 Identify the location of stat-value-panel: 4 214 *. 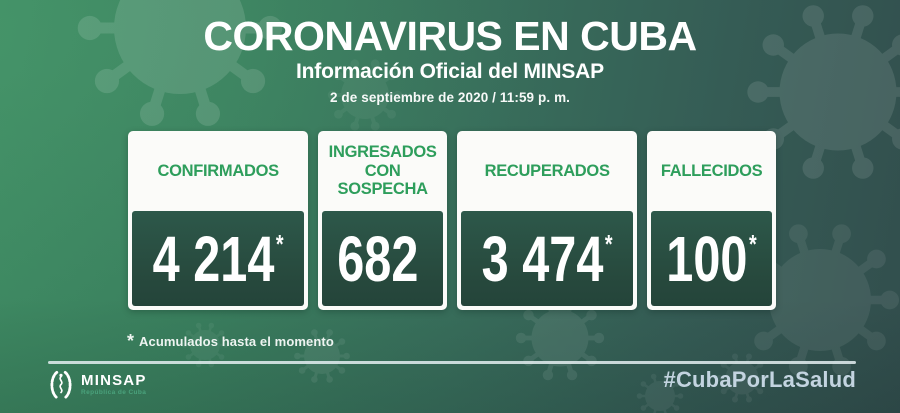
(218, 258).